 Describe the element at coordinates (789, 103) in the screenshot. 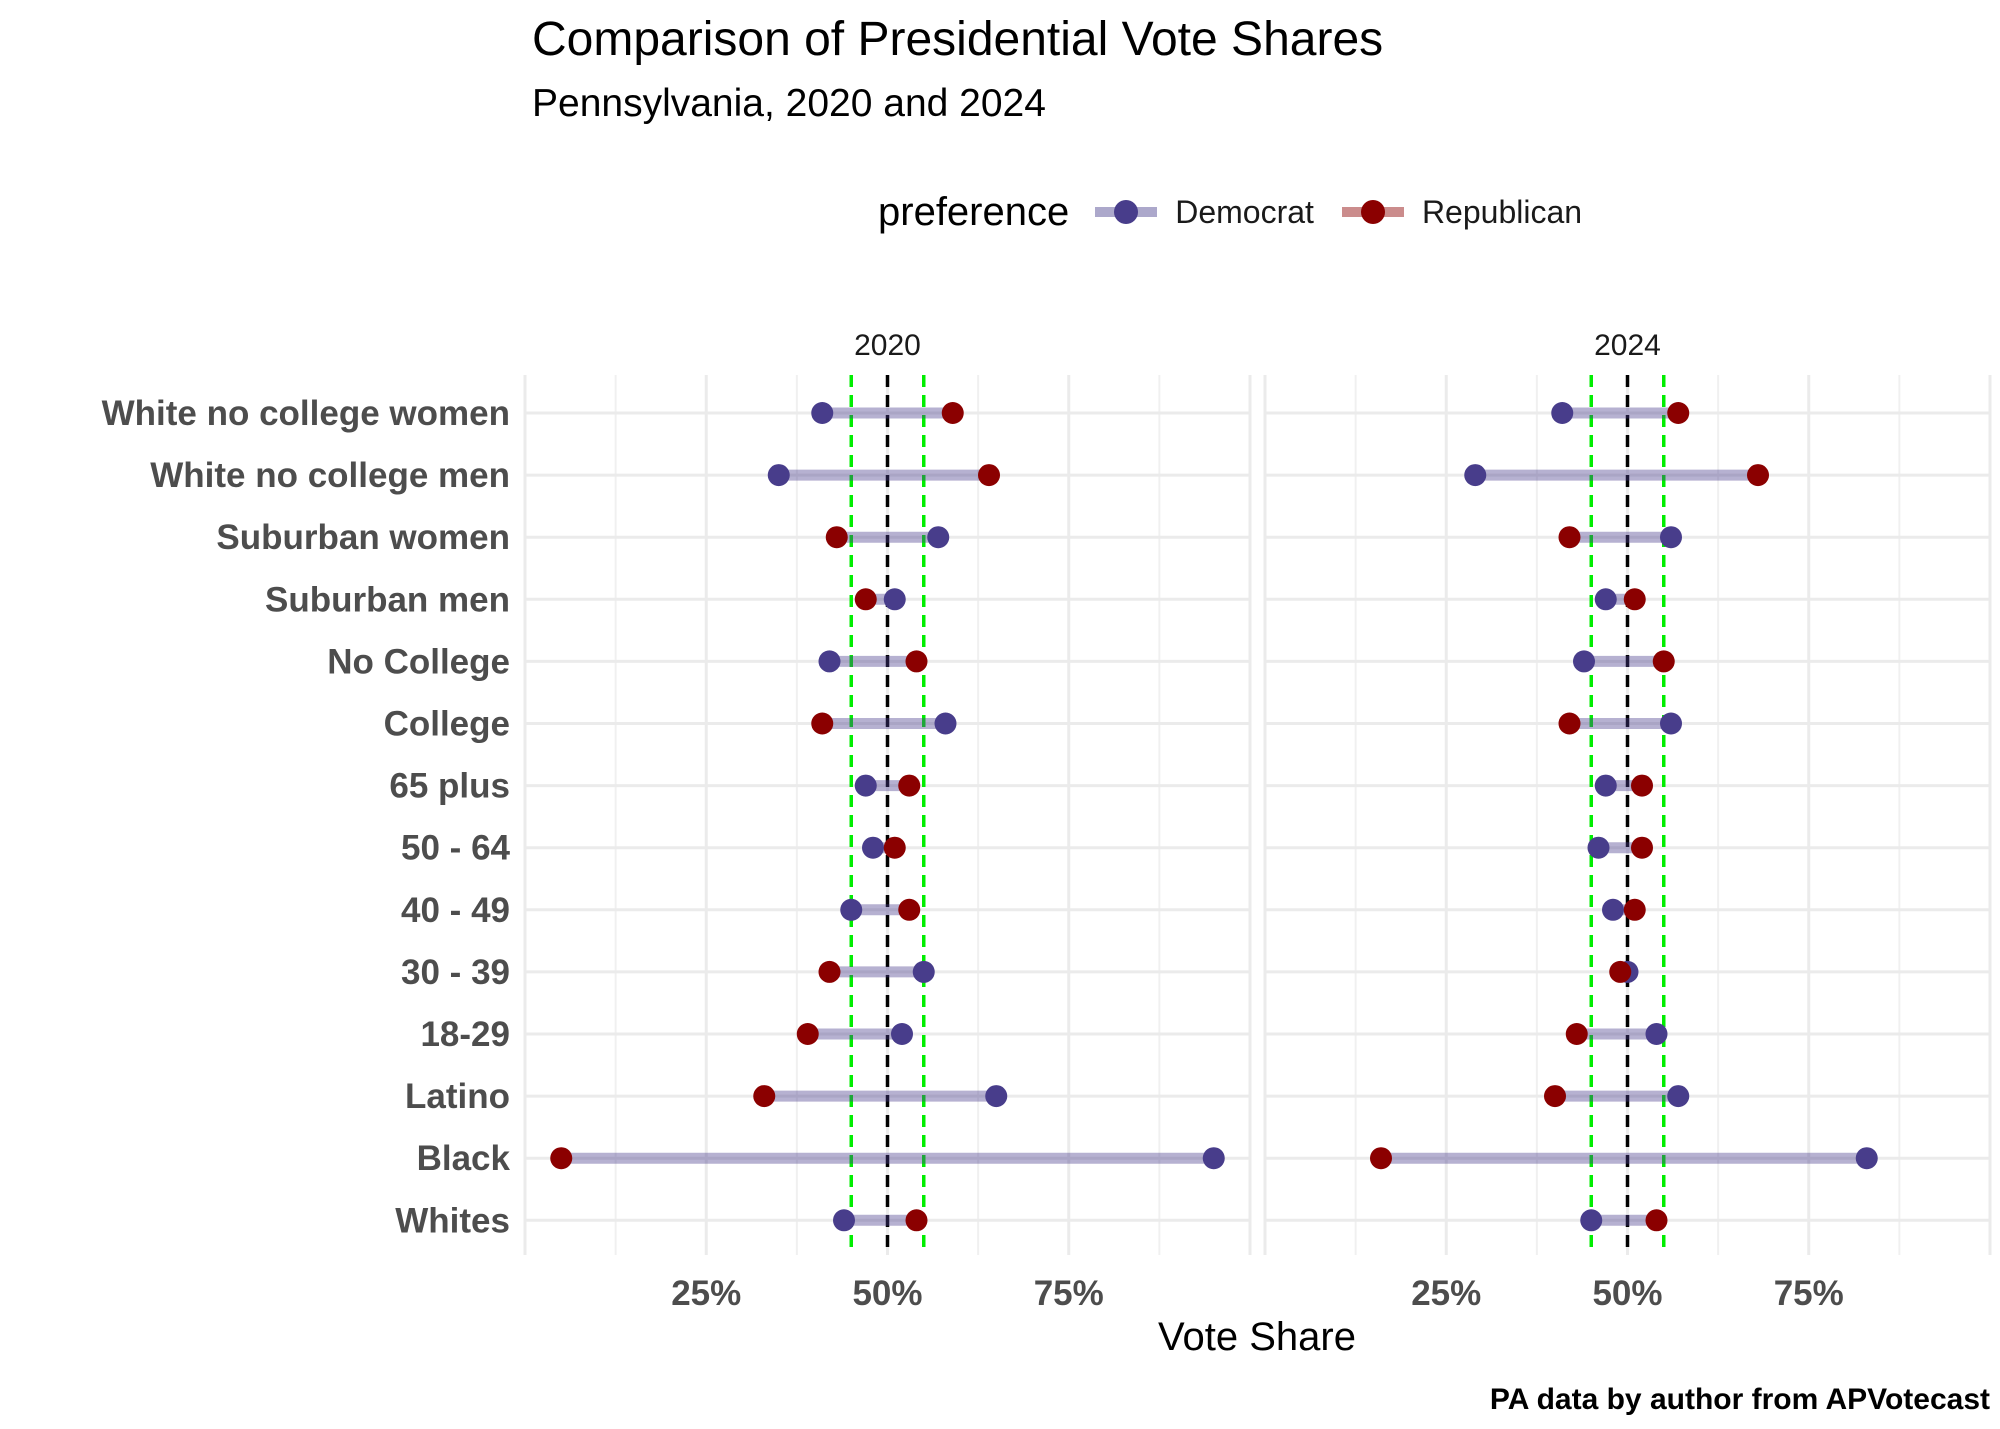

I see `chart-subtitle: Pennsylvania, 2020 and 2024` at that location.